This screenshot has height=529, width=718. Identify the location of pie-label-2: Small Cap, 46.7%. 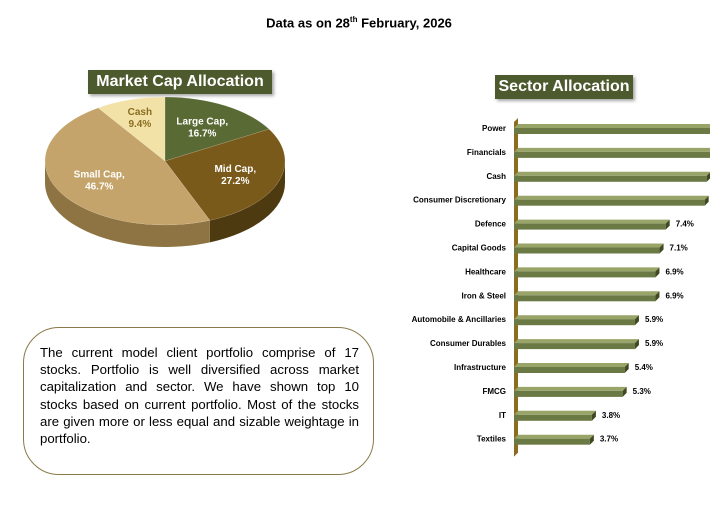
(99, 181).